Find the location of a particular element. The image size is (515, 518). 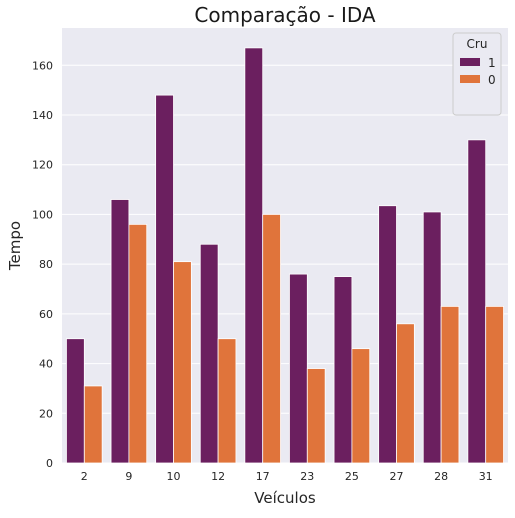

y-tick-label: 0 is located at coordinates (49, 463).